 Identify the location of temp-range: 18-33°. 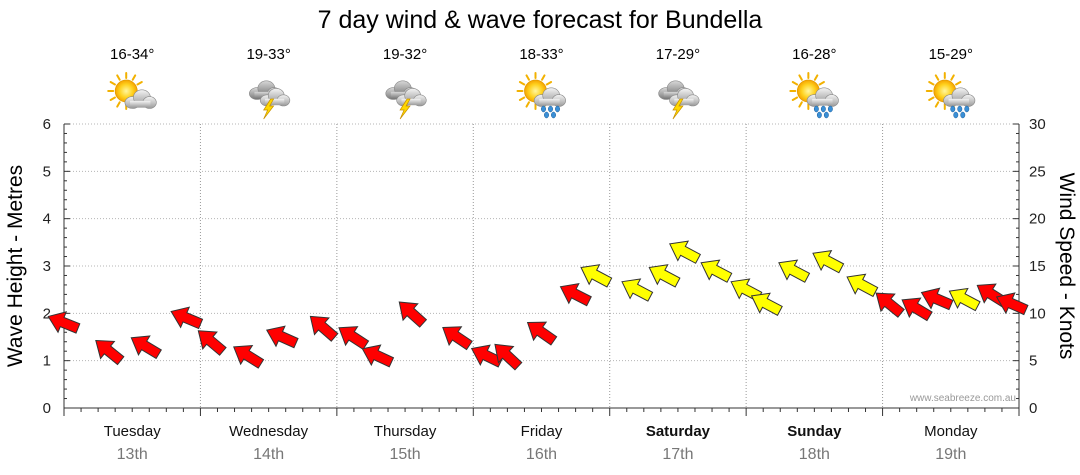
(541, 54).